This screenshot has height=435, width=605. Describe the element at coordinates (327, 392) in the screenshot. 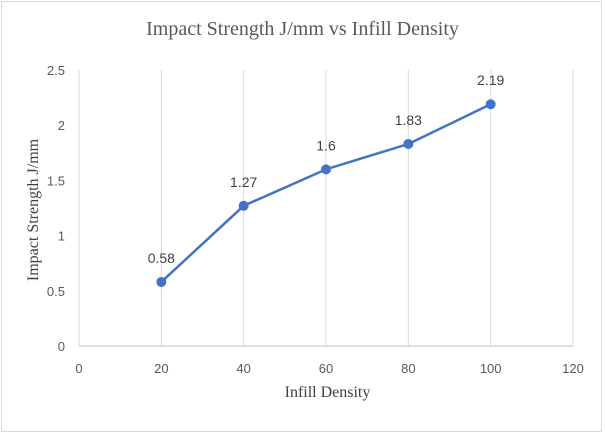

I see `x-axis-label: Infill Density` at that location.